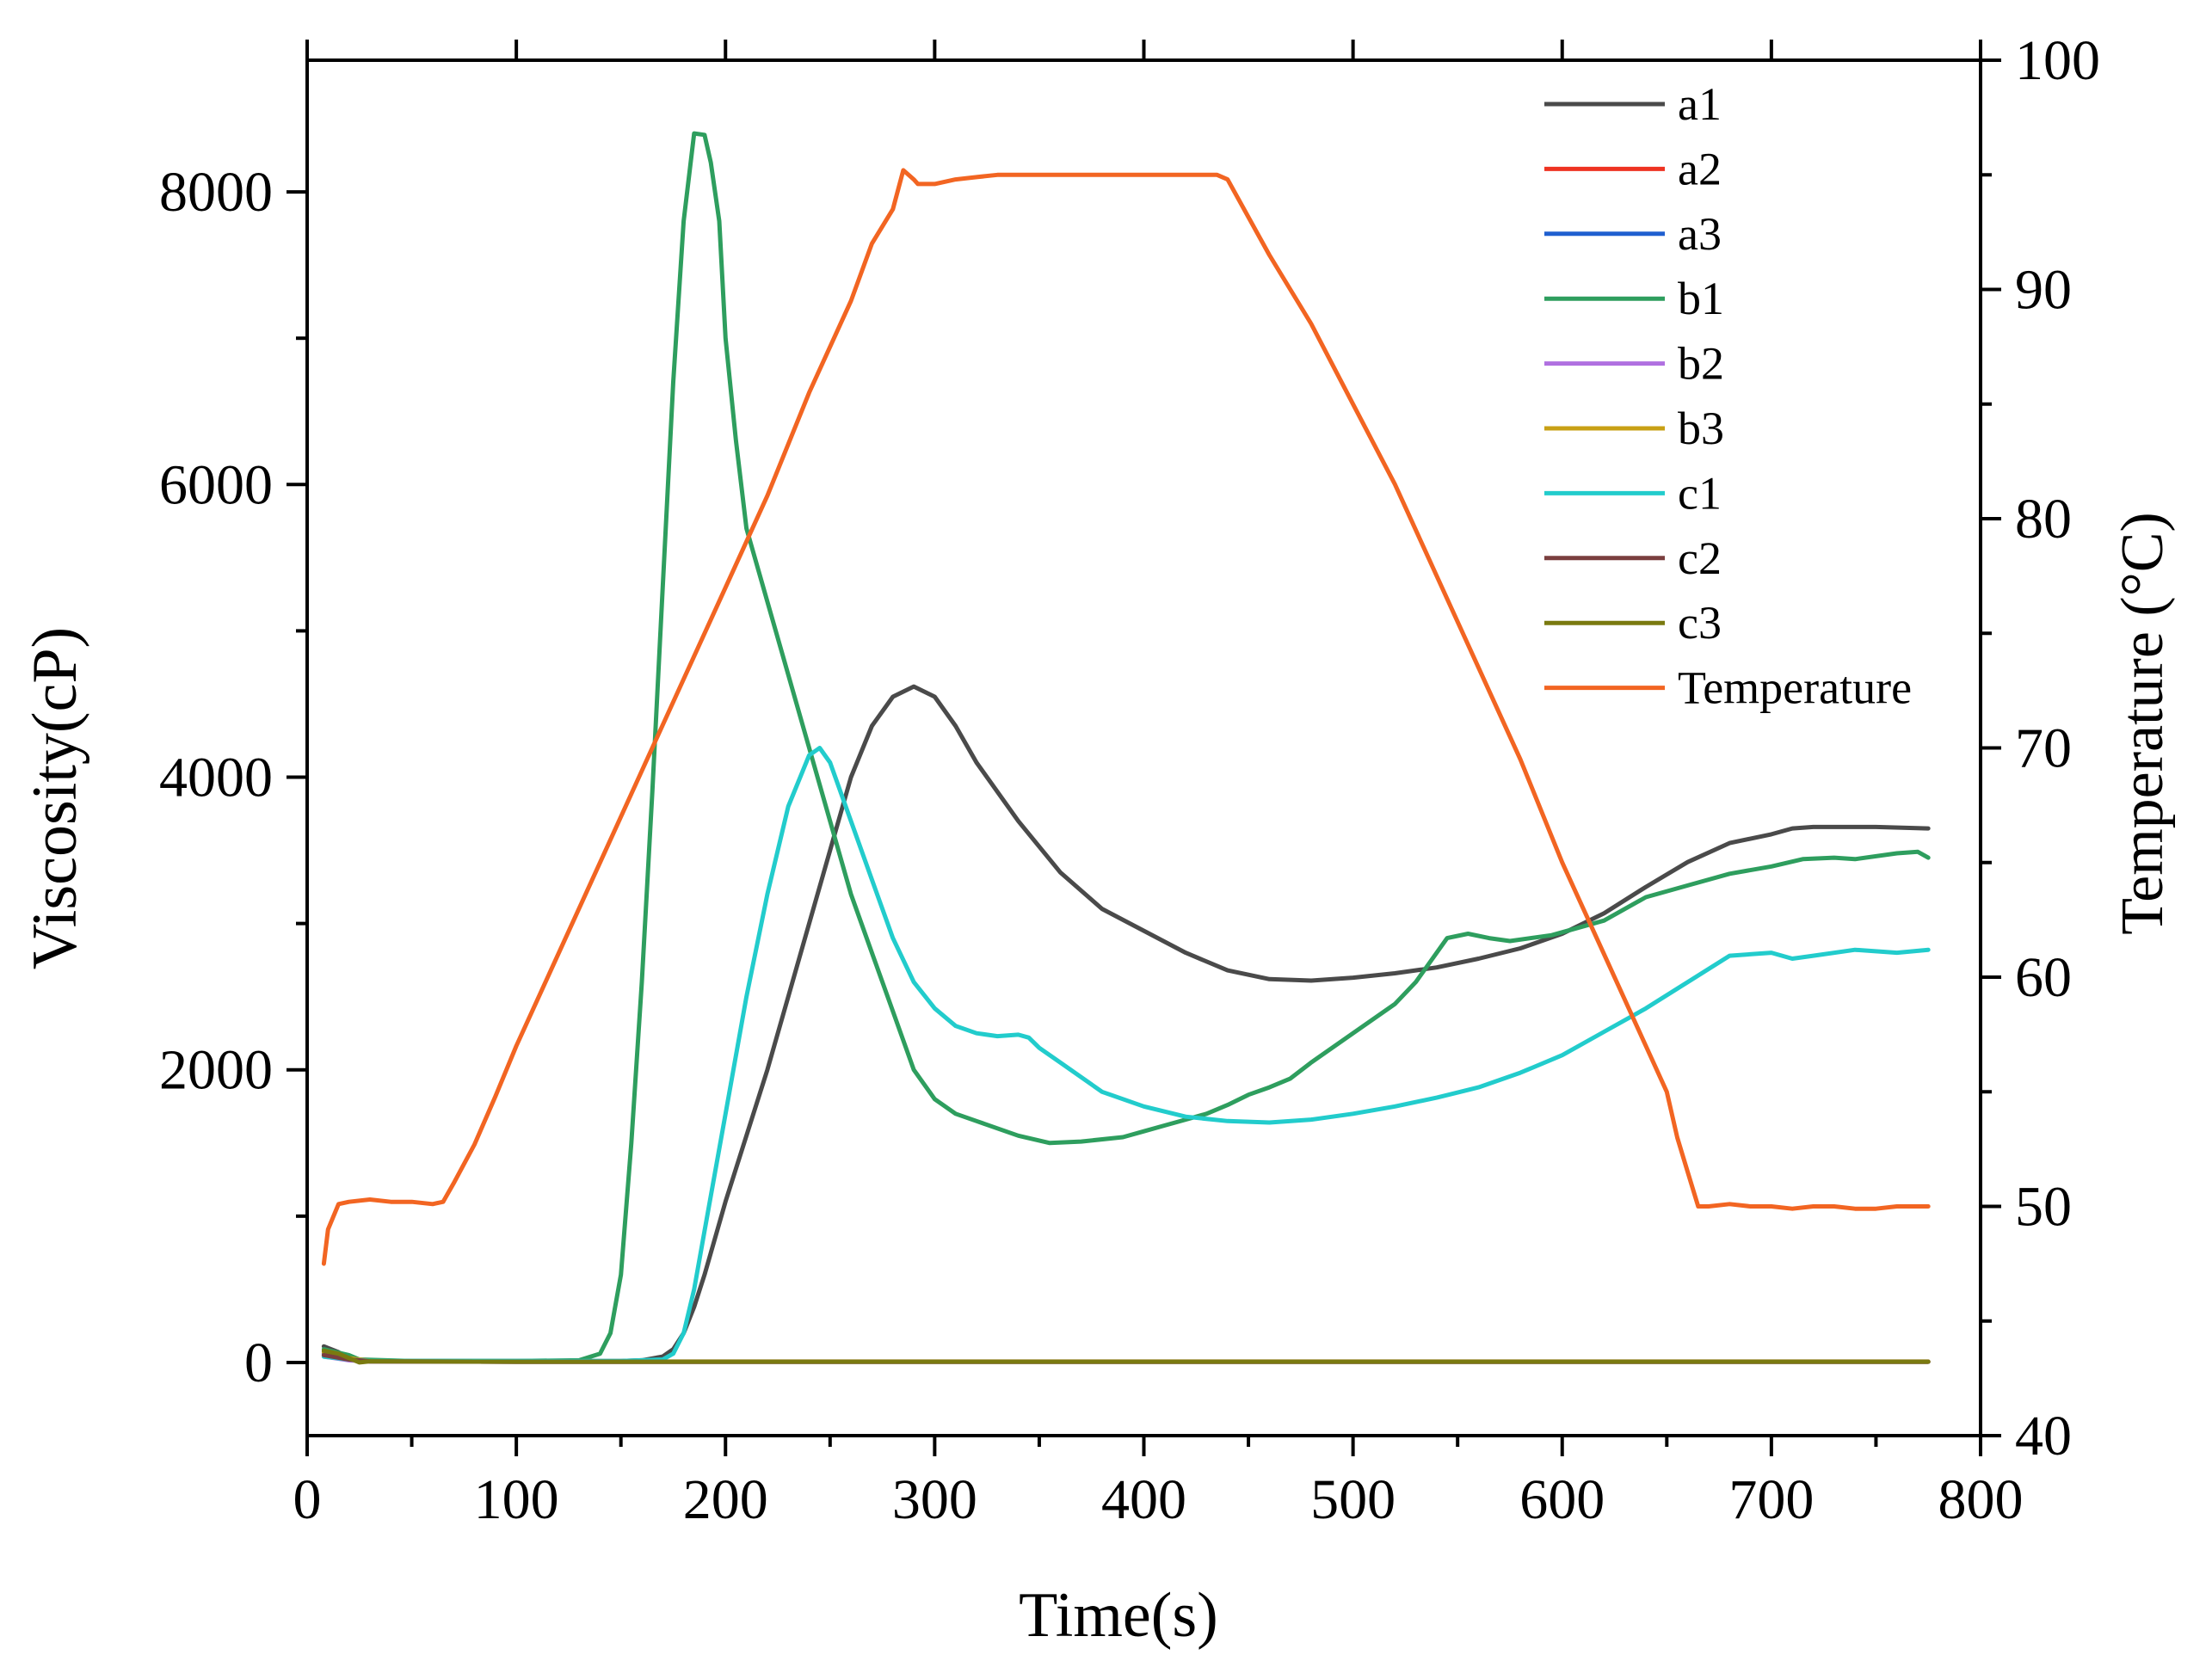 The width and height of the screenshot is (2212, 1661). I want to click on y-tick-label: 8000, so click(216, 192).